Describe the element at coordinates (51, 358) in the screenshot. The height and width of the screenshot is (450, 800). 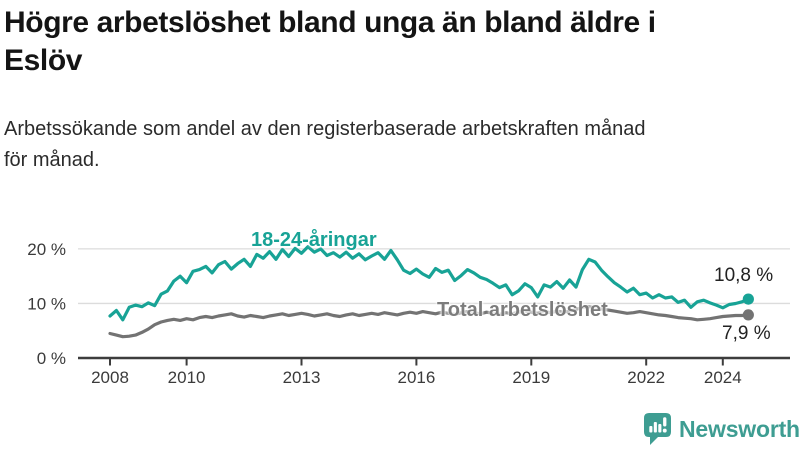
I see `y-tick-label: 0 %` at that location.